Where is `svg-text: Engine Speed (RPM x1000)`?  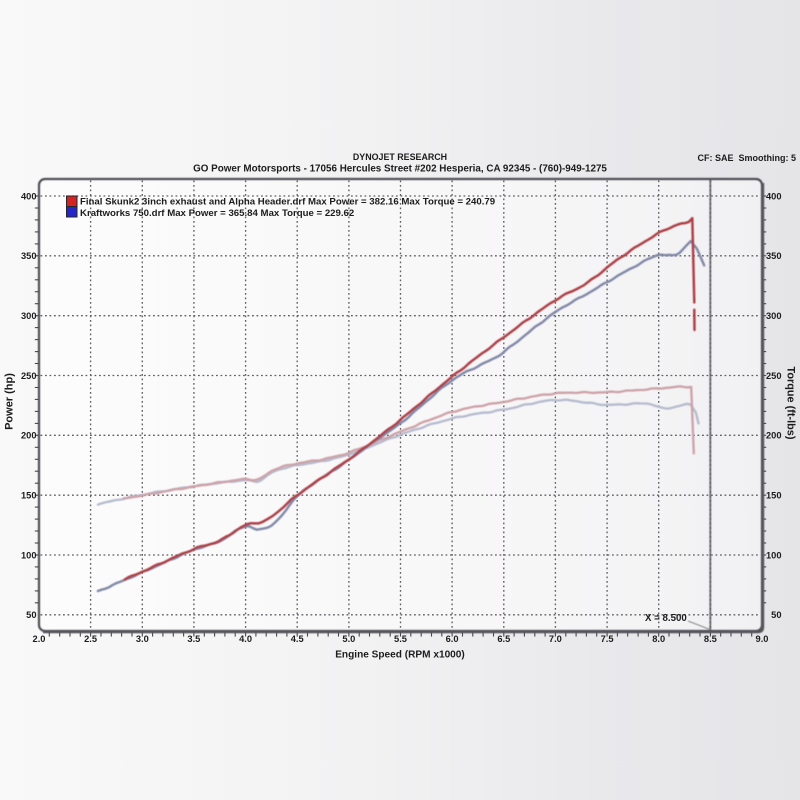
svg-text: Engine Speed (RPM x1000) is located at coordinates (400, 654).